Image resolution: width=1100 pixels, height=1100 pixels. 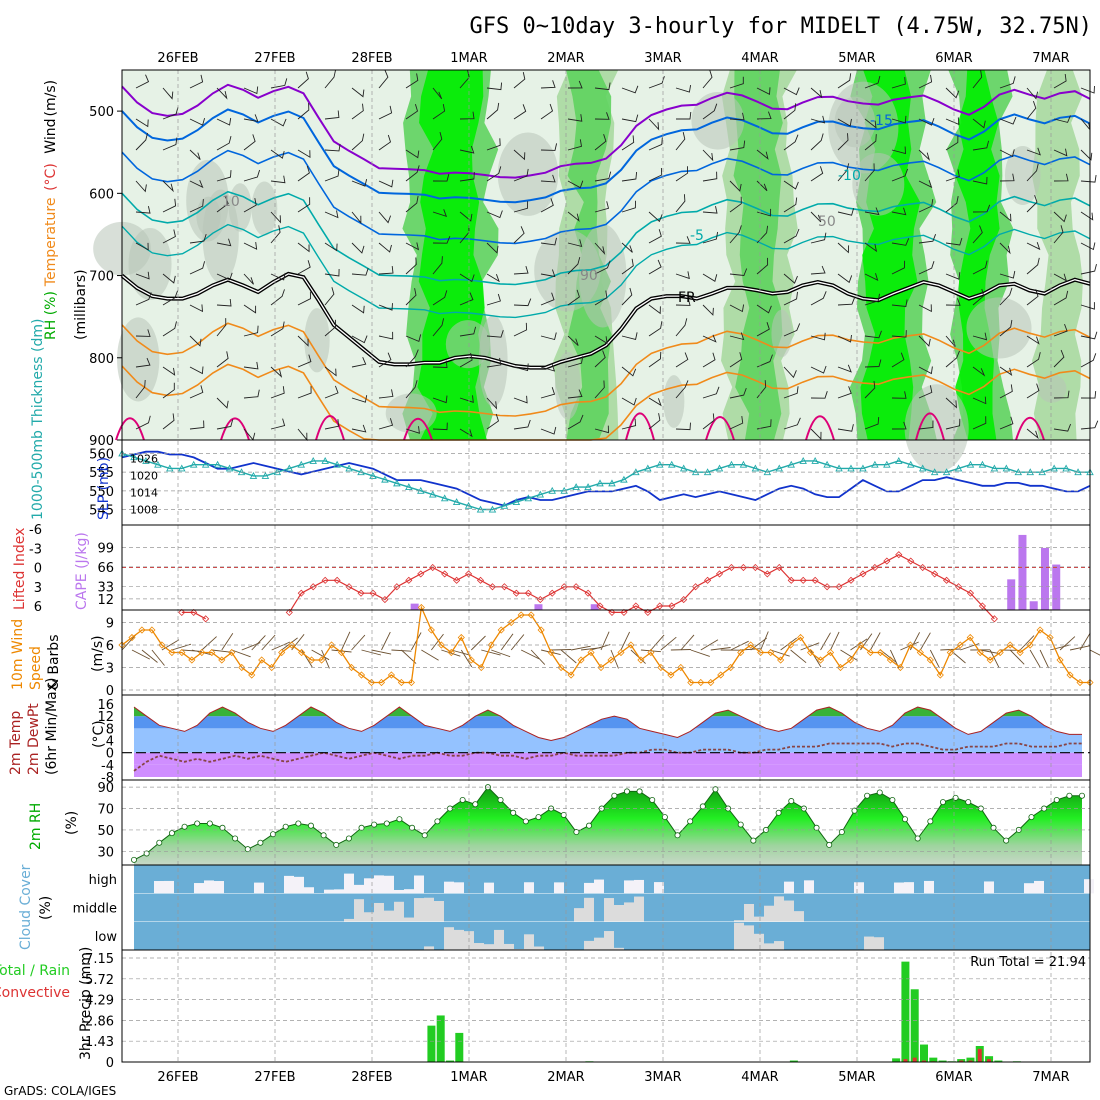 I want to click on y-tick-label-upper: 800, so click(x=101, y=359).